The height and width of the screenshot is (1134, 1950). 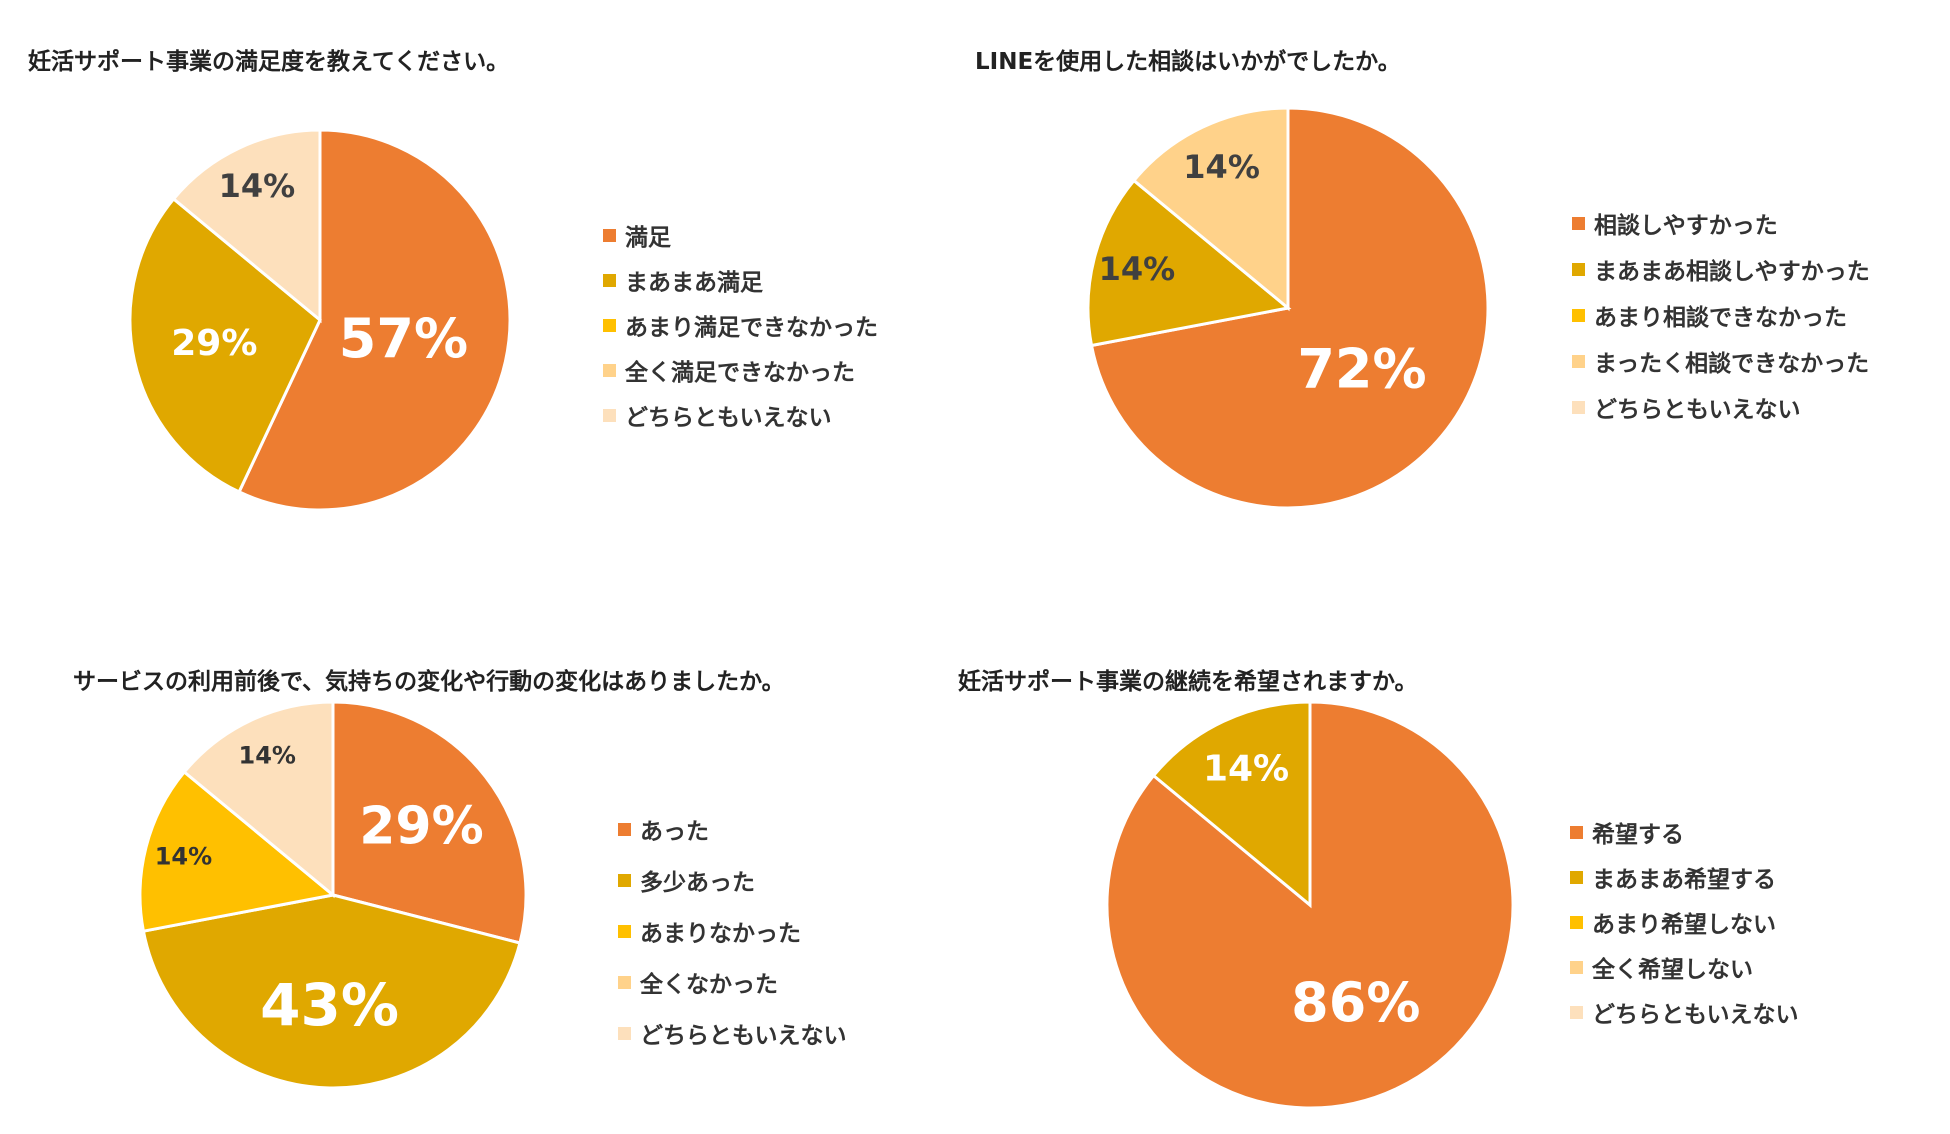 What do you see at coordinates (329, 1005) in the screenshot?
I see `pie-data-label: 43%` at bounding box center [329, 1005].